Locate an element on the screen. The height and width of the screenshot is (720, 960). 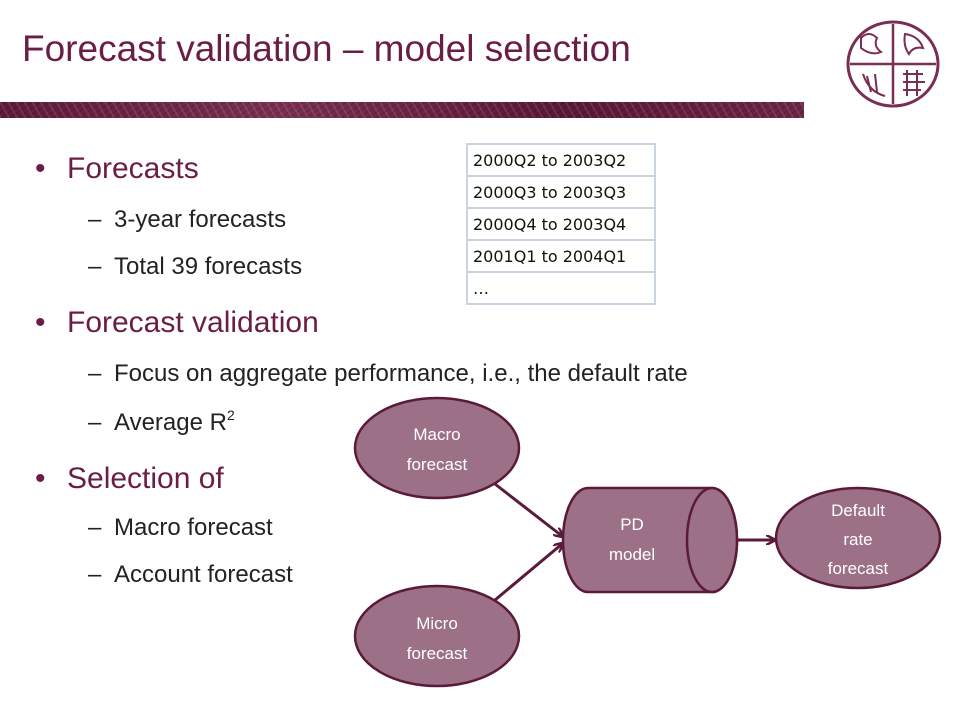
output-node-label-2: rate is located at coordinates (857, 539).